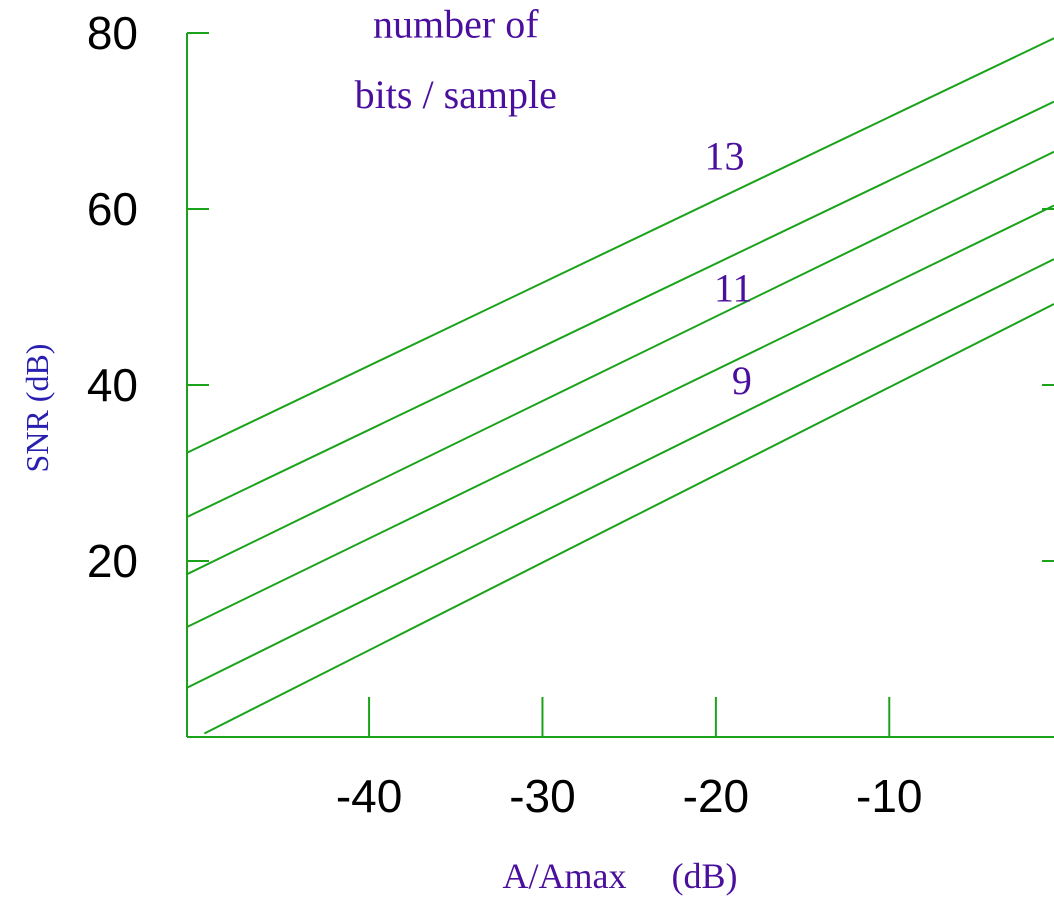 Image resolution: width=1054 pixels, height=904 pixels. What do you see at coordinates (725, 155) in the screenshot?
I see `annotation: 13` at bounding box center [725, 155].